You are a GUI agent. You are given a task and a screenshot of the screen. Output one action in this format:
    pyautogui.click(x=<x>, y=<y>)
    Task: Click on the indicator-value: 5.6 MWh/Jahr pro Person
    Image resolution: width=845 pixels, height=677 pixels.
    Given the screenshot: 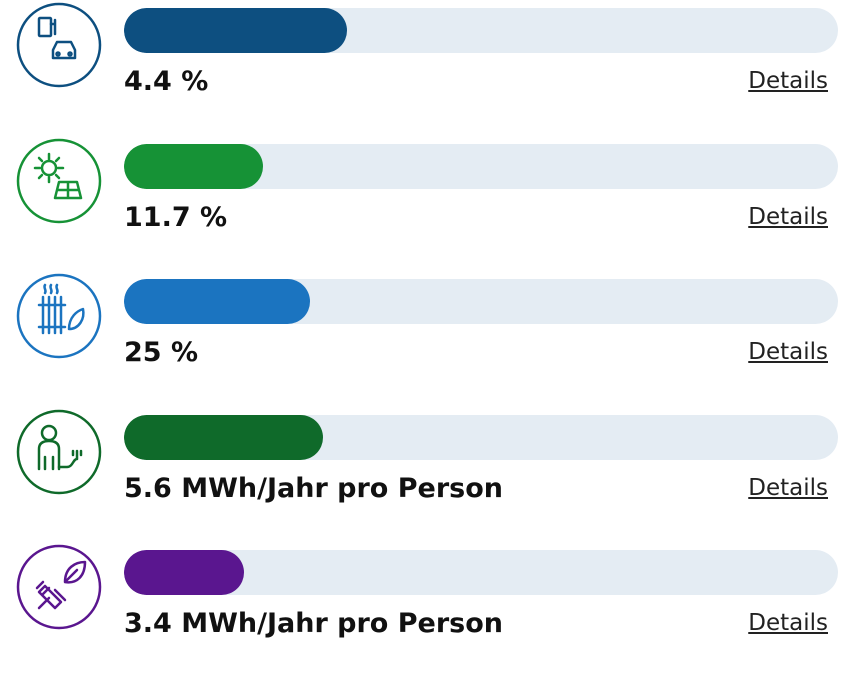 What is the action you would take?
    pyautogui.click(x=314, y=488)
    